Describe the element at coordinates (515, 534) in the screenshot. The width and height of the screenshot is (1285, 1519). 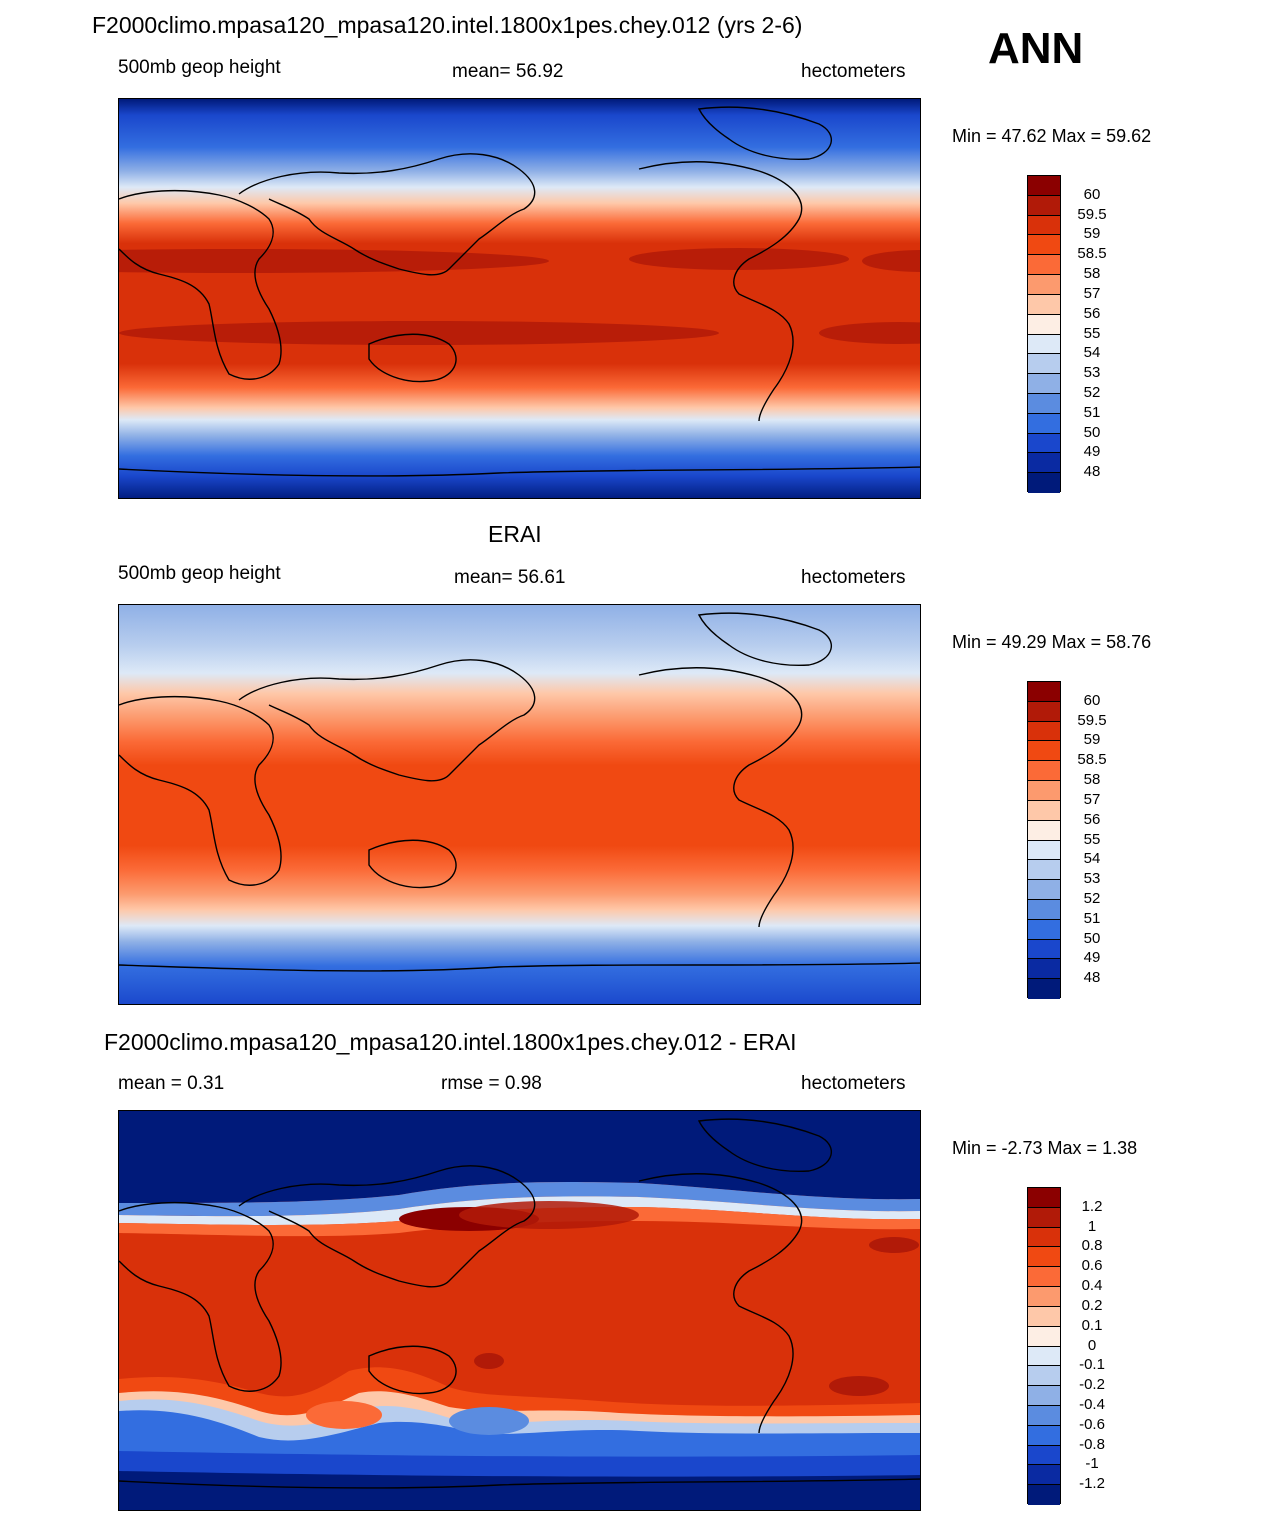
I see `panel-2-title: ERAI` at that location.